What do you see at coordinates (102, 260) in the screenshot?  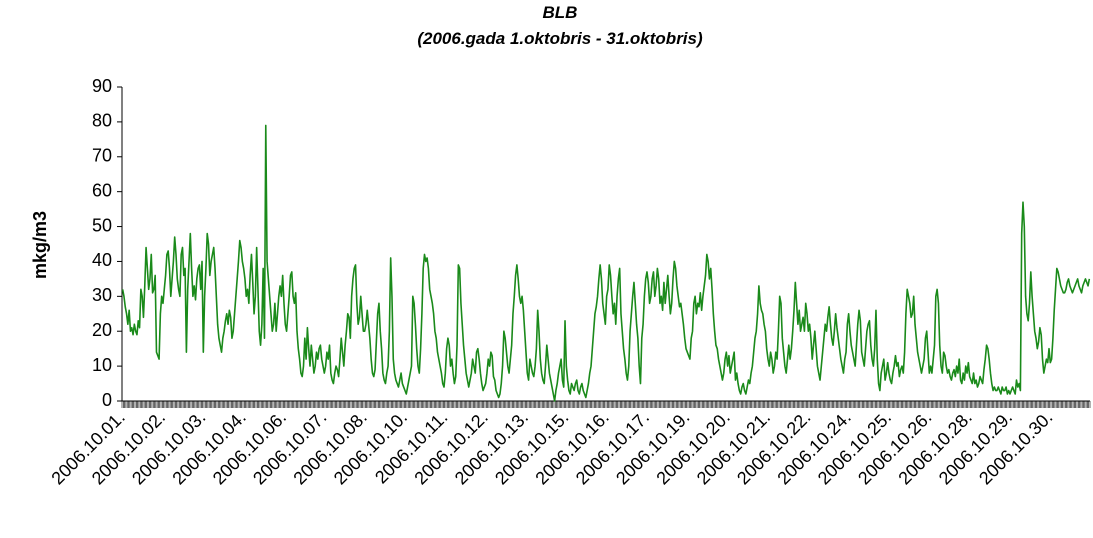 I see `y-tick-label: 40` at bounding box center [102, 260].